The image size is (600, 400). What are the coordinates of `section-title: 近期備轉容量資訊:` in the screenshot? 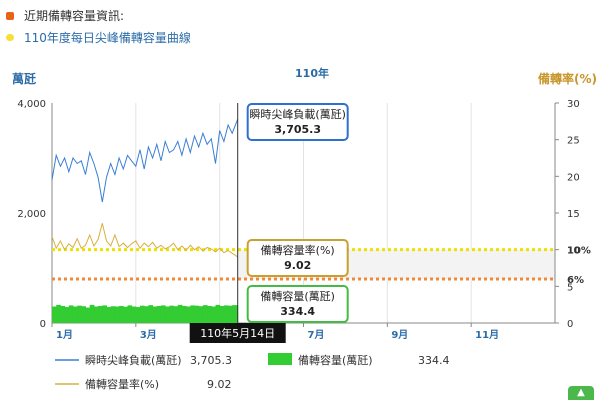 It's located at (74, 16).